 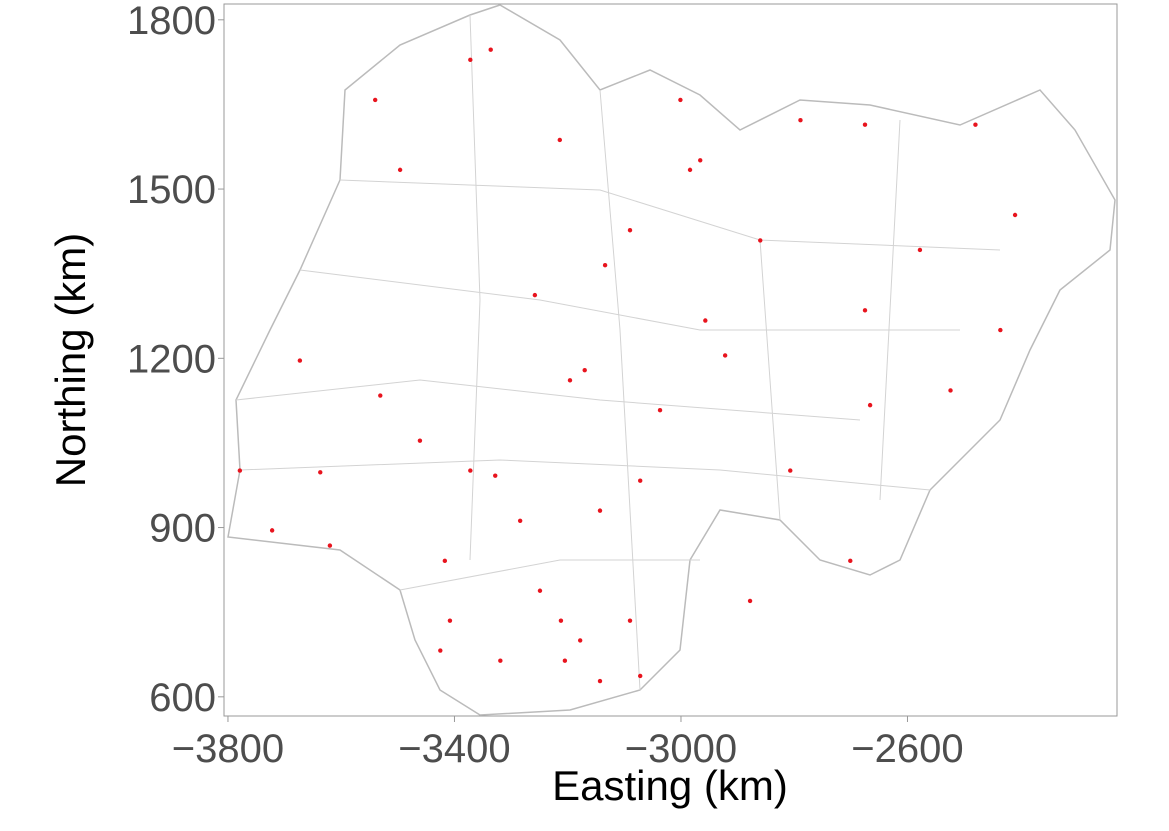 I want to click on y-tick-label: 1800, so click(x=171, y=21).